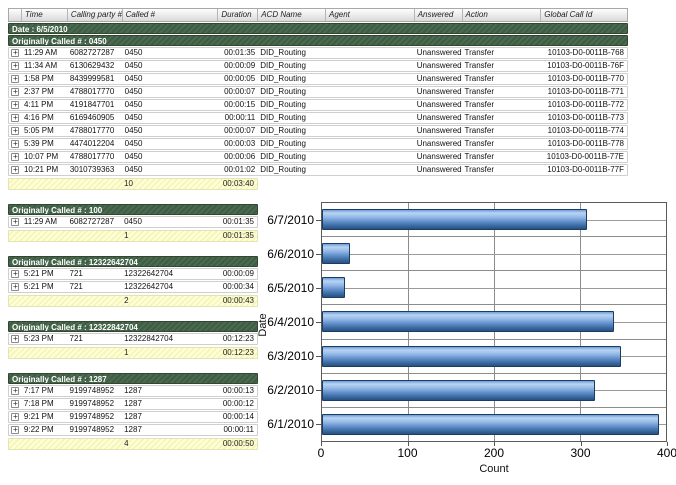  Describe the element at coordinates (133, 261) in the screenshot. I see `group-header: Originally Called # : 12322642704` at that location.